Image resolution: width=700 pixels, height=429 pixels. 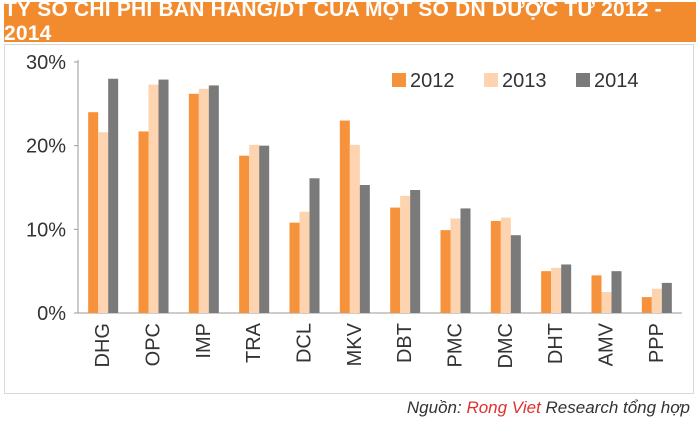 I want to click on y-tick-label: 10%, so click(x=46, y=230).